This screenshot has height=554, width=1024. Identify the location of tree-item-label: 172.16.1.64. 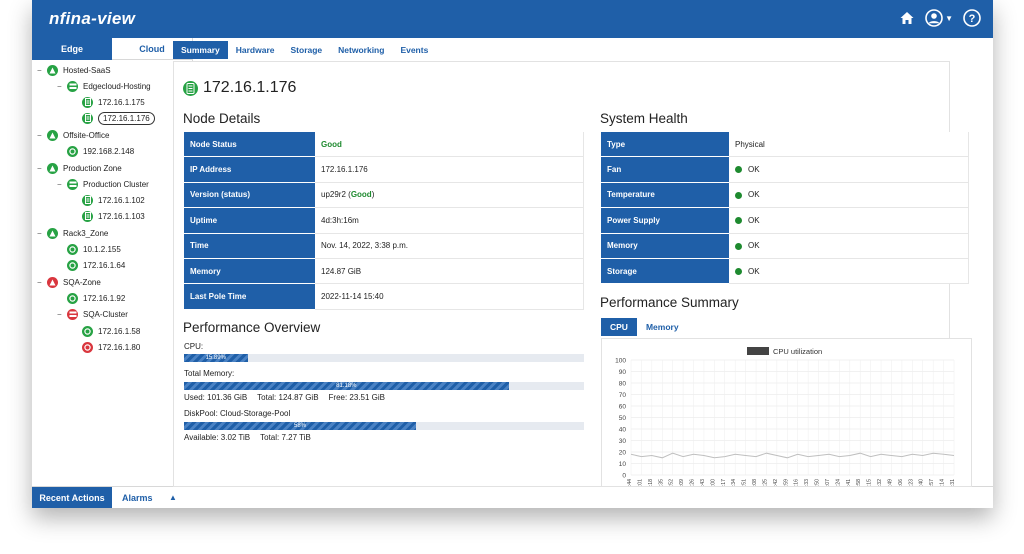
(104, 265).